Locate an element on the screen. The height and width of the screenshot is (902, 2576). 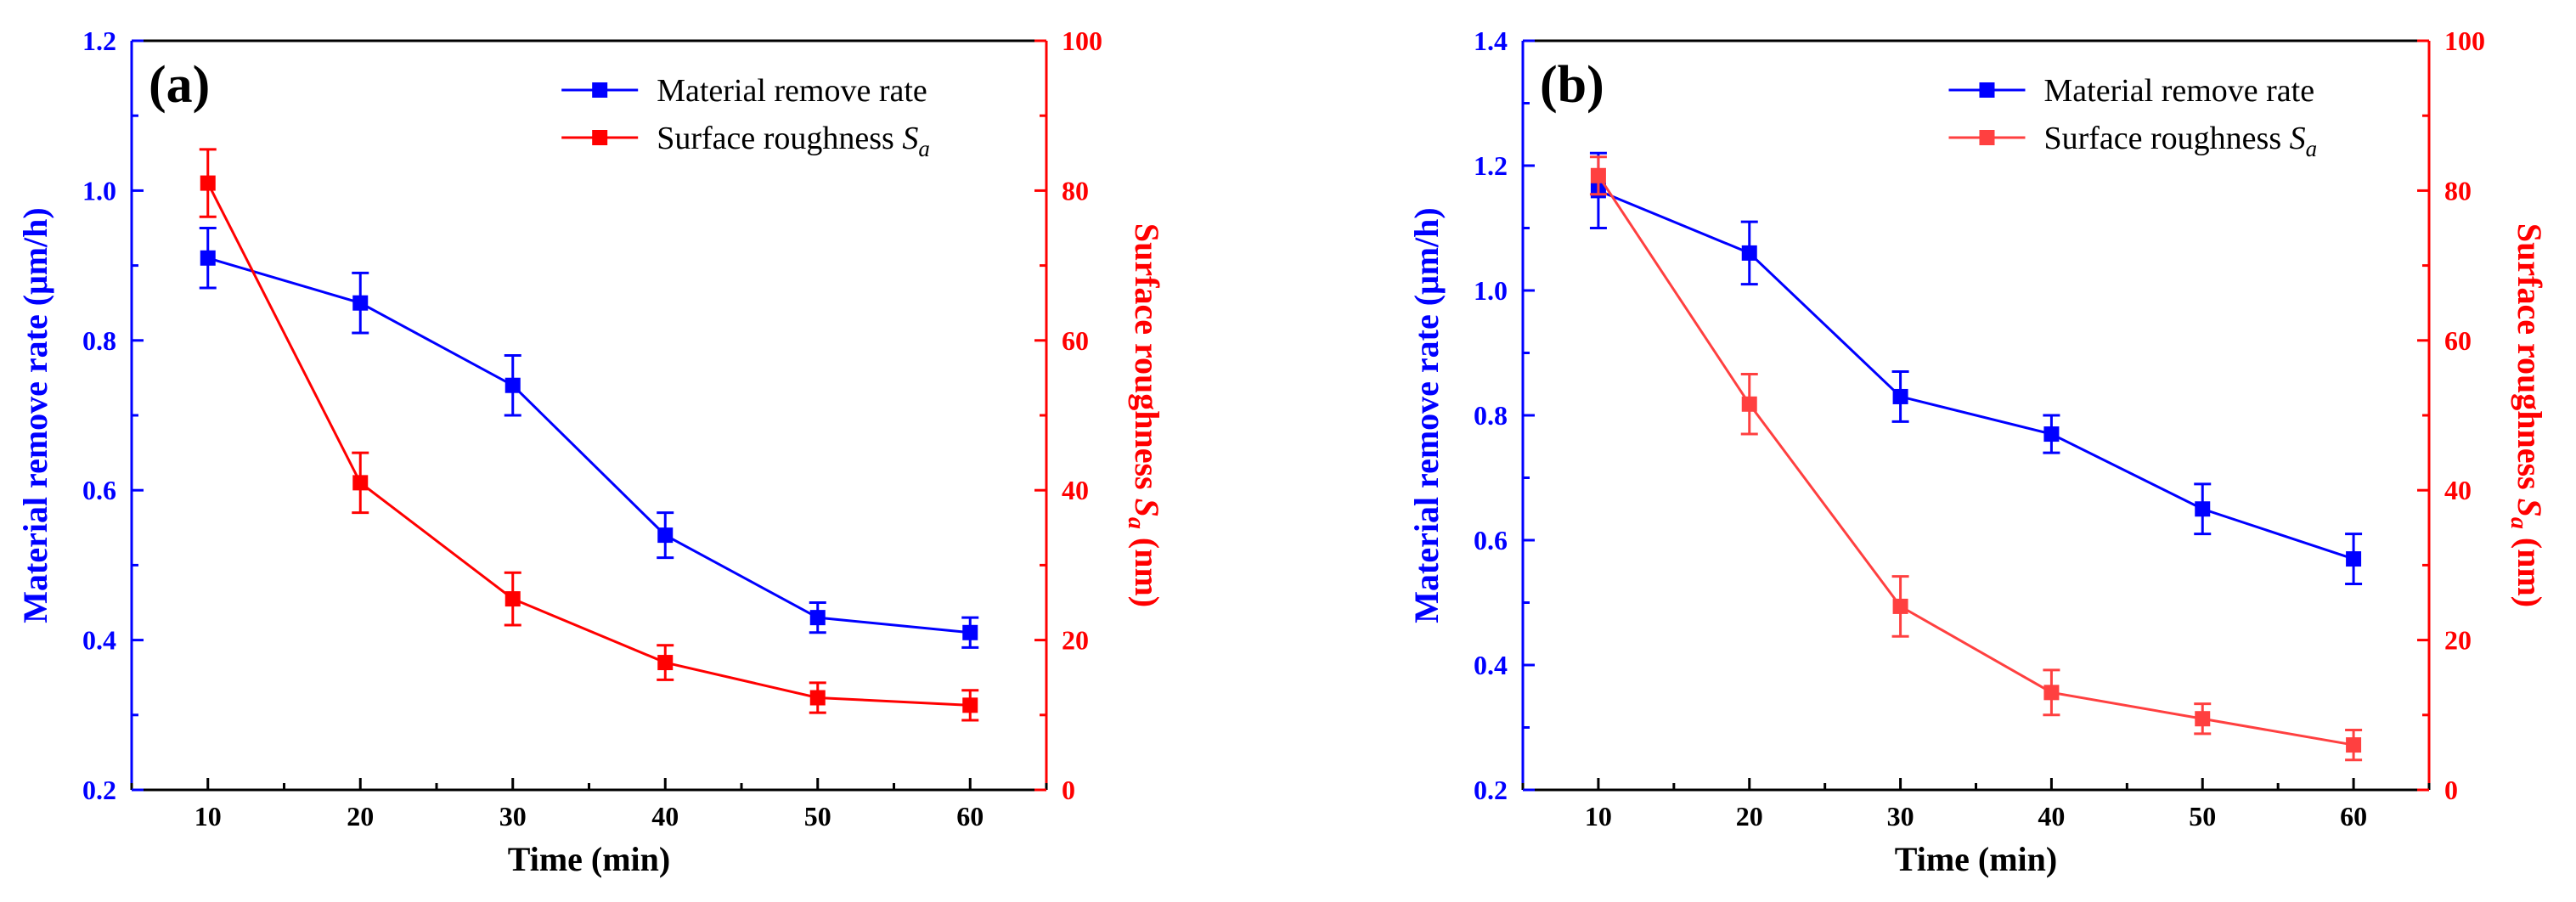
panel-label: (a) is located at coordinates (179, 85).